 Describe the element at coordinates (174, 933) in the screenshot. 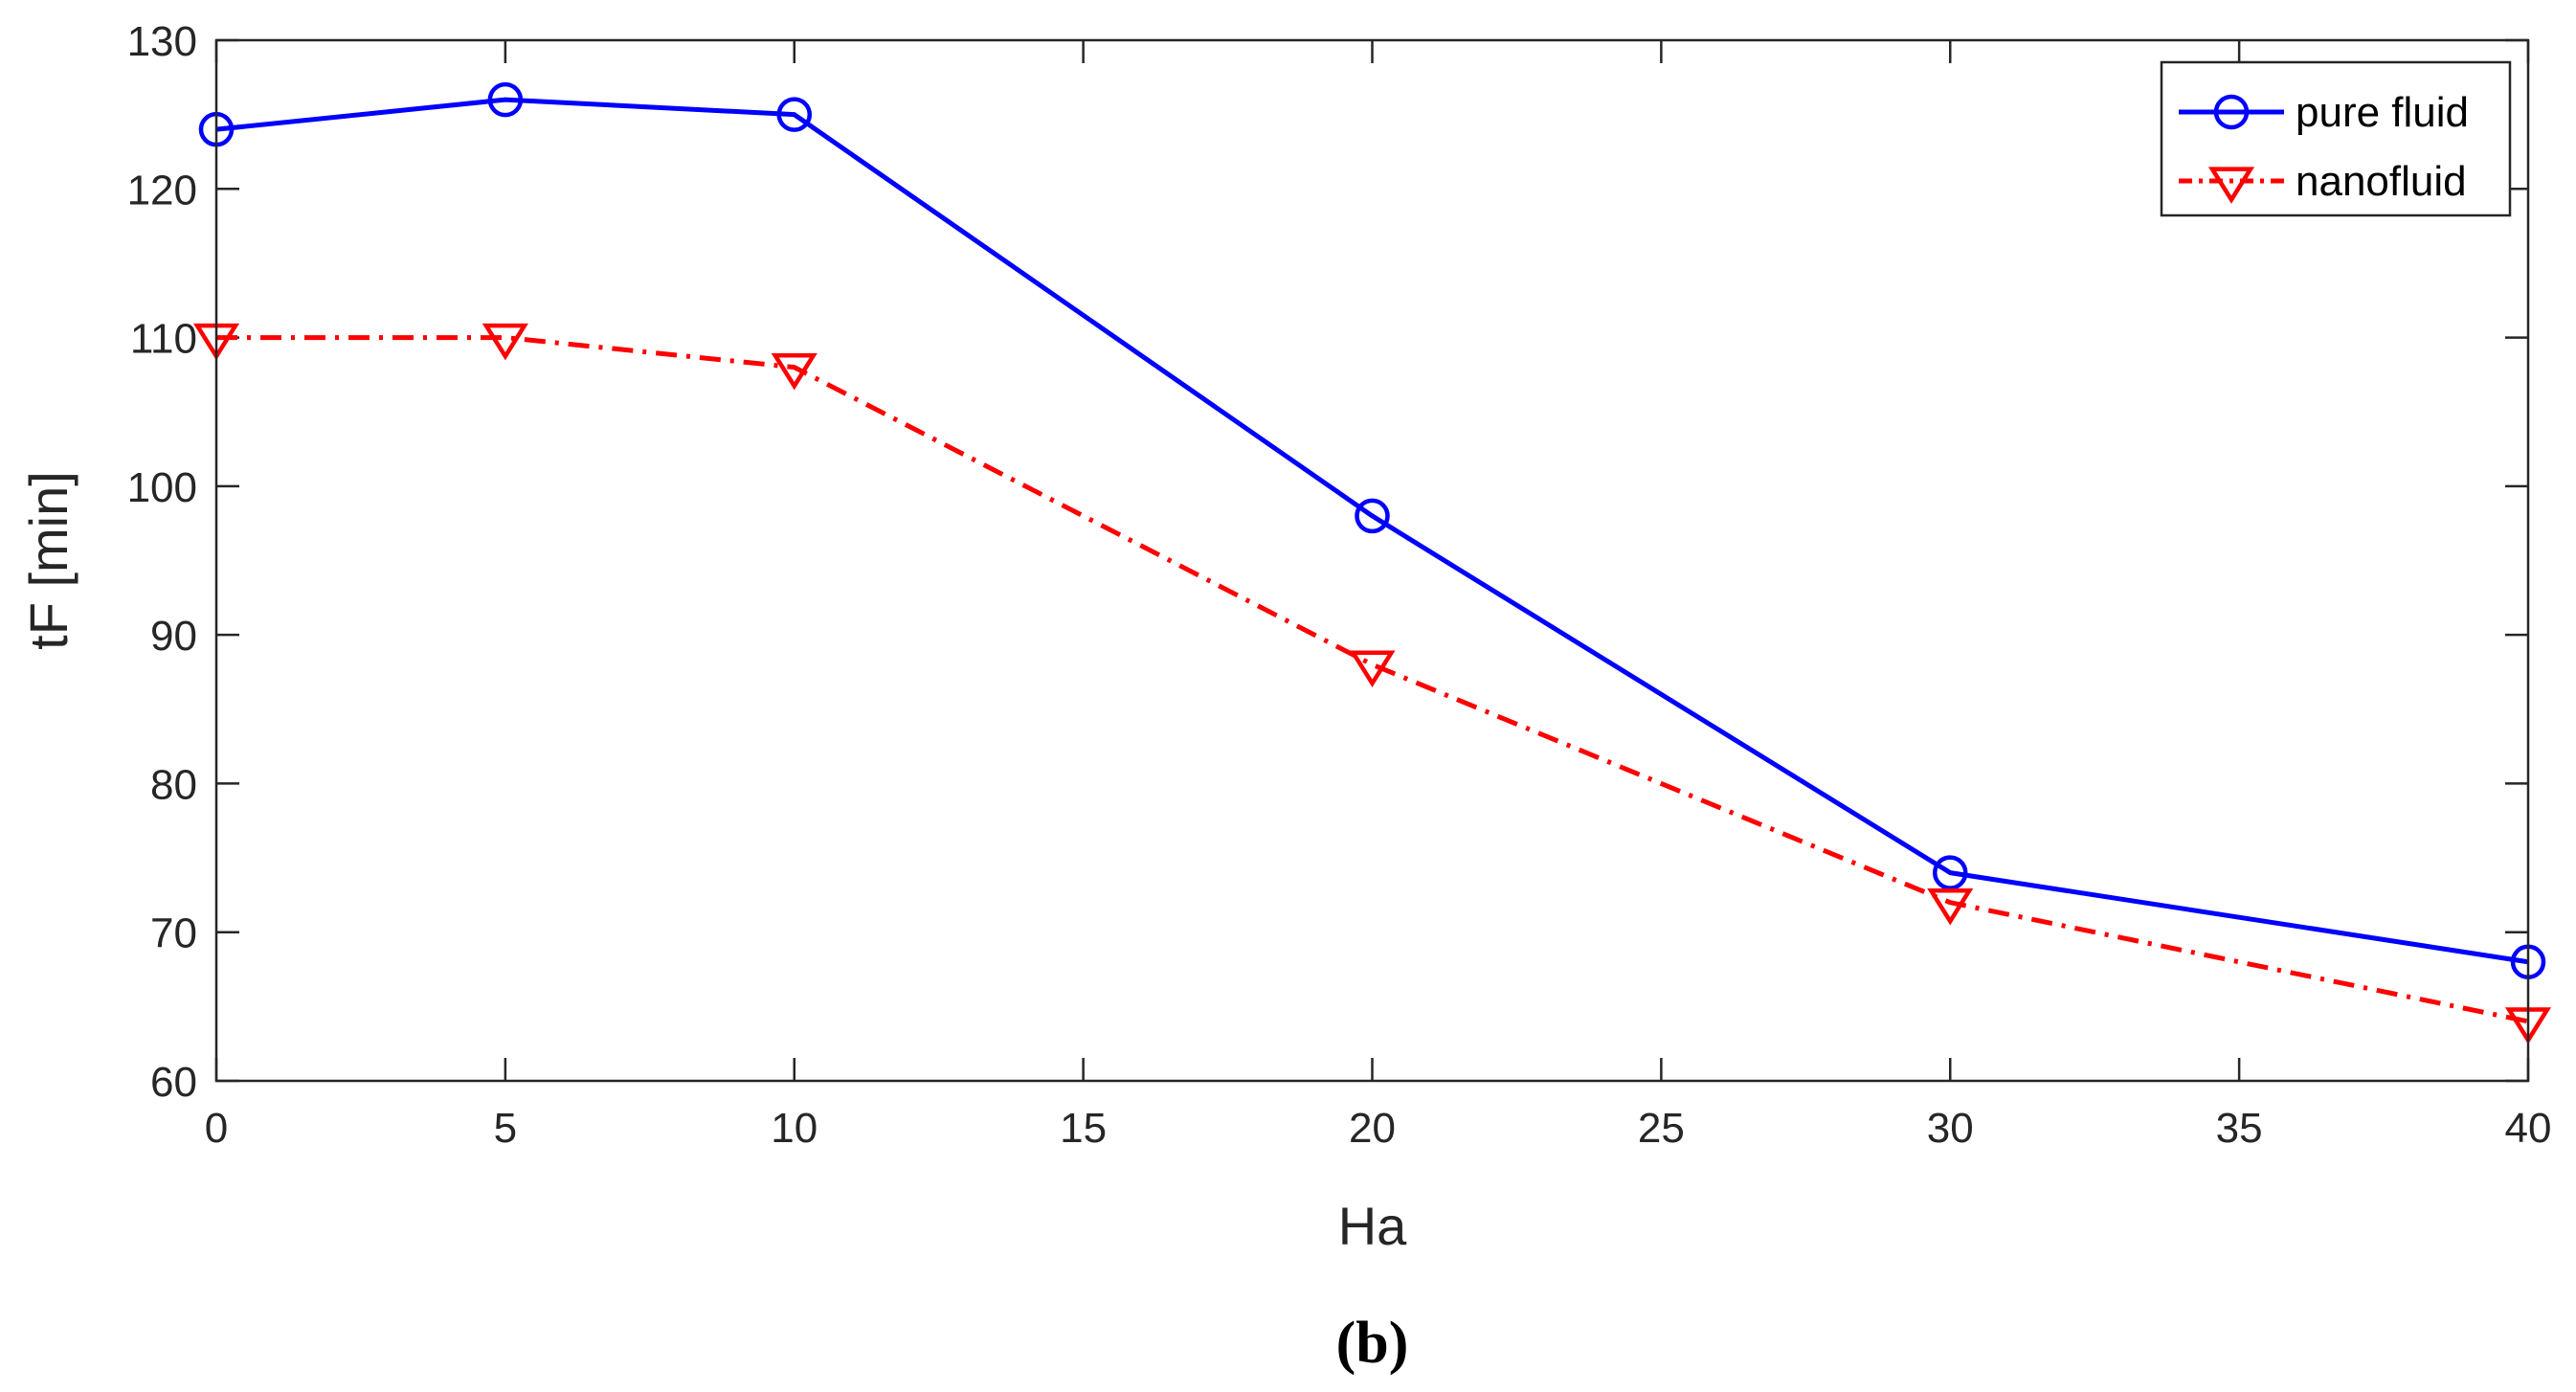

I see `y-tick-label: 70` at that location.